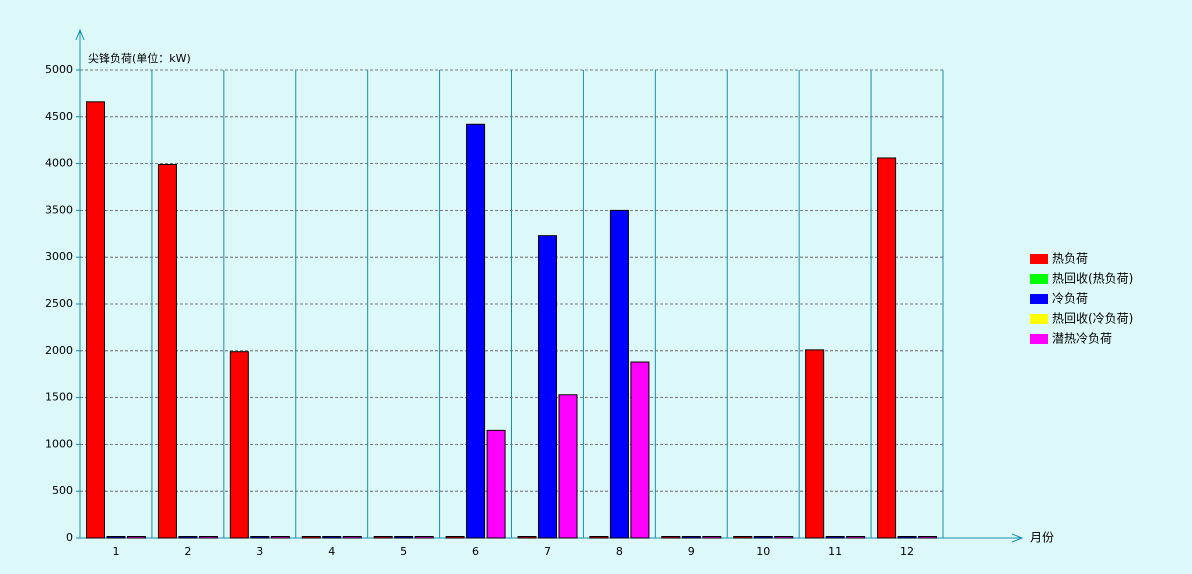  I want to click on y-tick-label: 2000, so click(59, 350).